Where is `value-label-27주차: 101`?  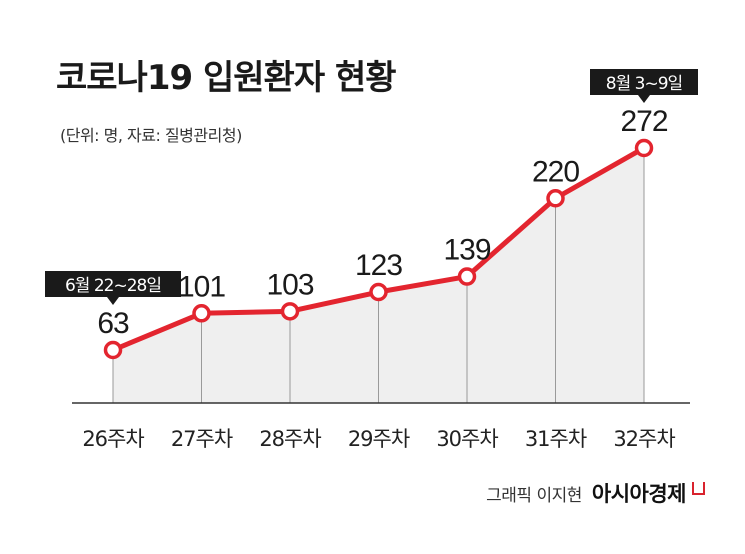
value-label-27주차: 101 is located at coordinates (201, 286).